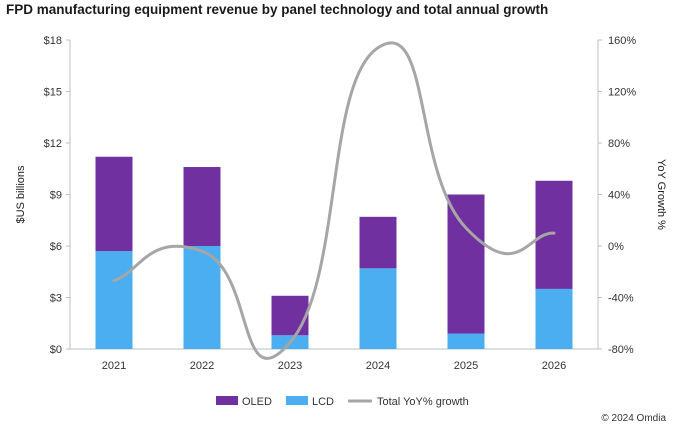 Image resolution: width=674 pixels, height=428 pixels. Describe the element at coordinates (114, 300) in the screenshot. I see `bar-lcd-2021` at that location.